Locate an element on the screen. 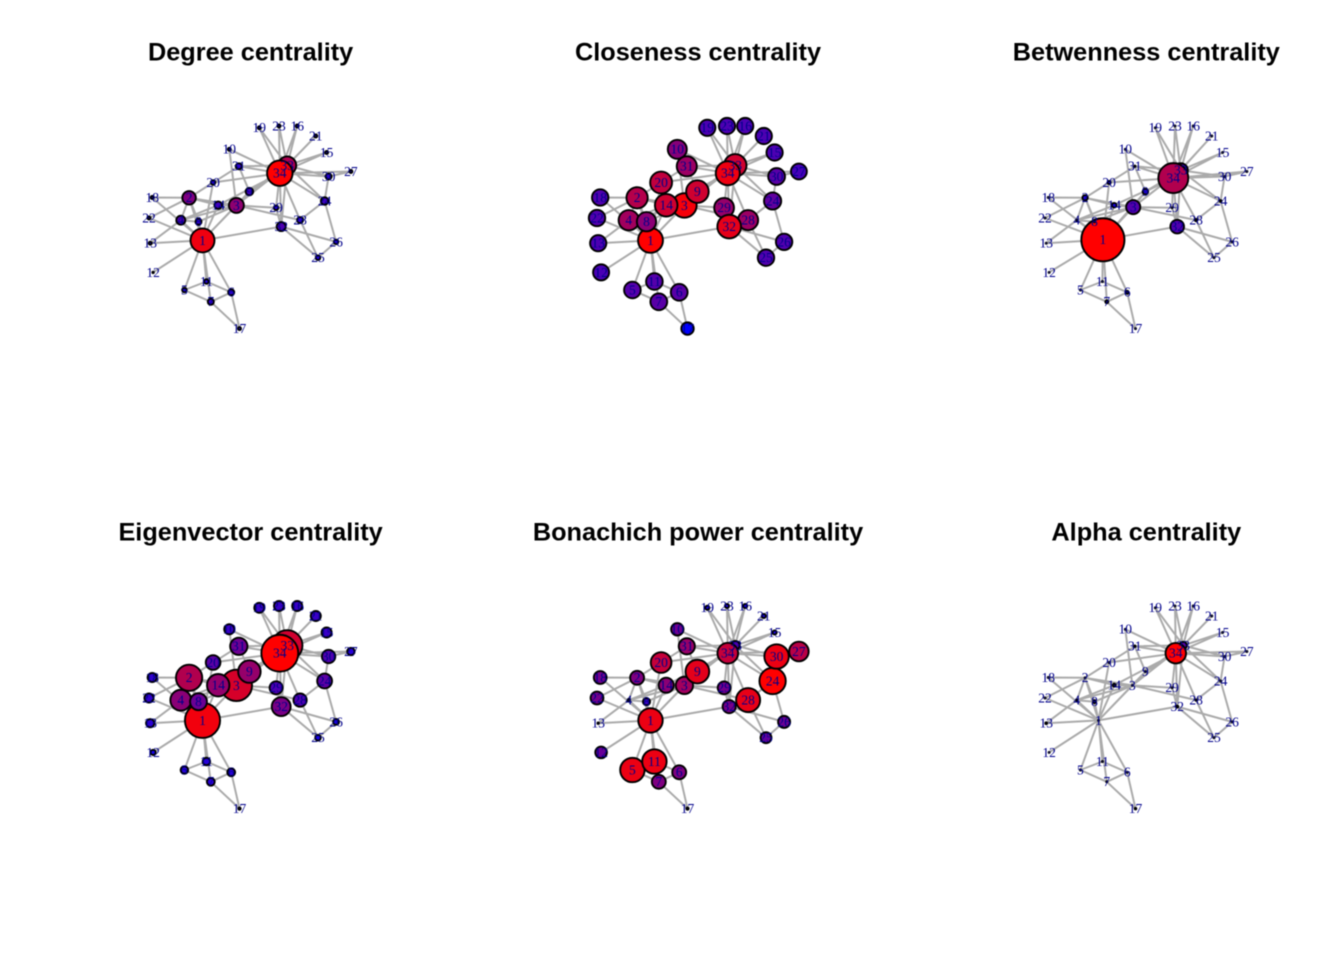 Image resolution: width=1344 pixels, height=965 pixels. svg-text: 6 is located at coordinates (1127, 292).